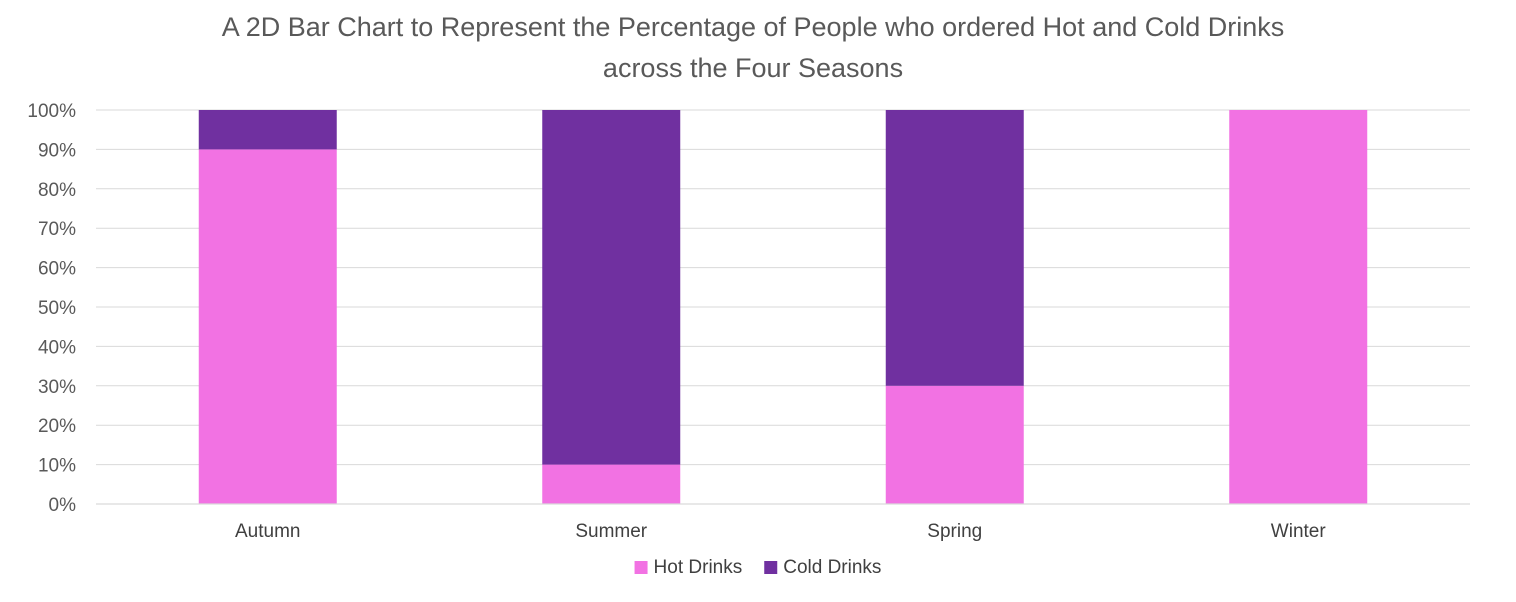 Image resolution: width=1516 pixels, height=602 pixels. What do you see at coordinates (57, 190) in the screenshot?
I see `y-tick-label: 80%` at bounding box center [57, 190].